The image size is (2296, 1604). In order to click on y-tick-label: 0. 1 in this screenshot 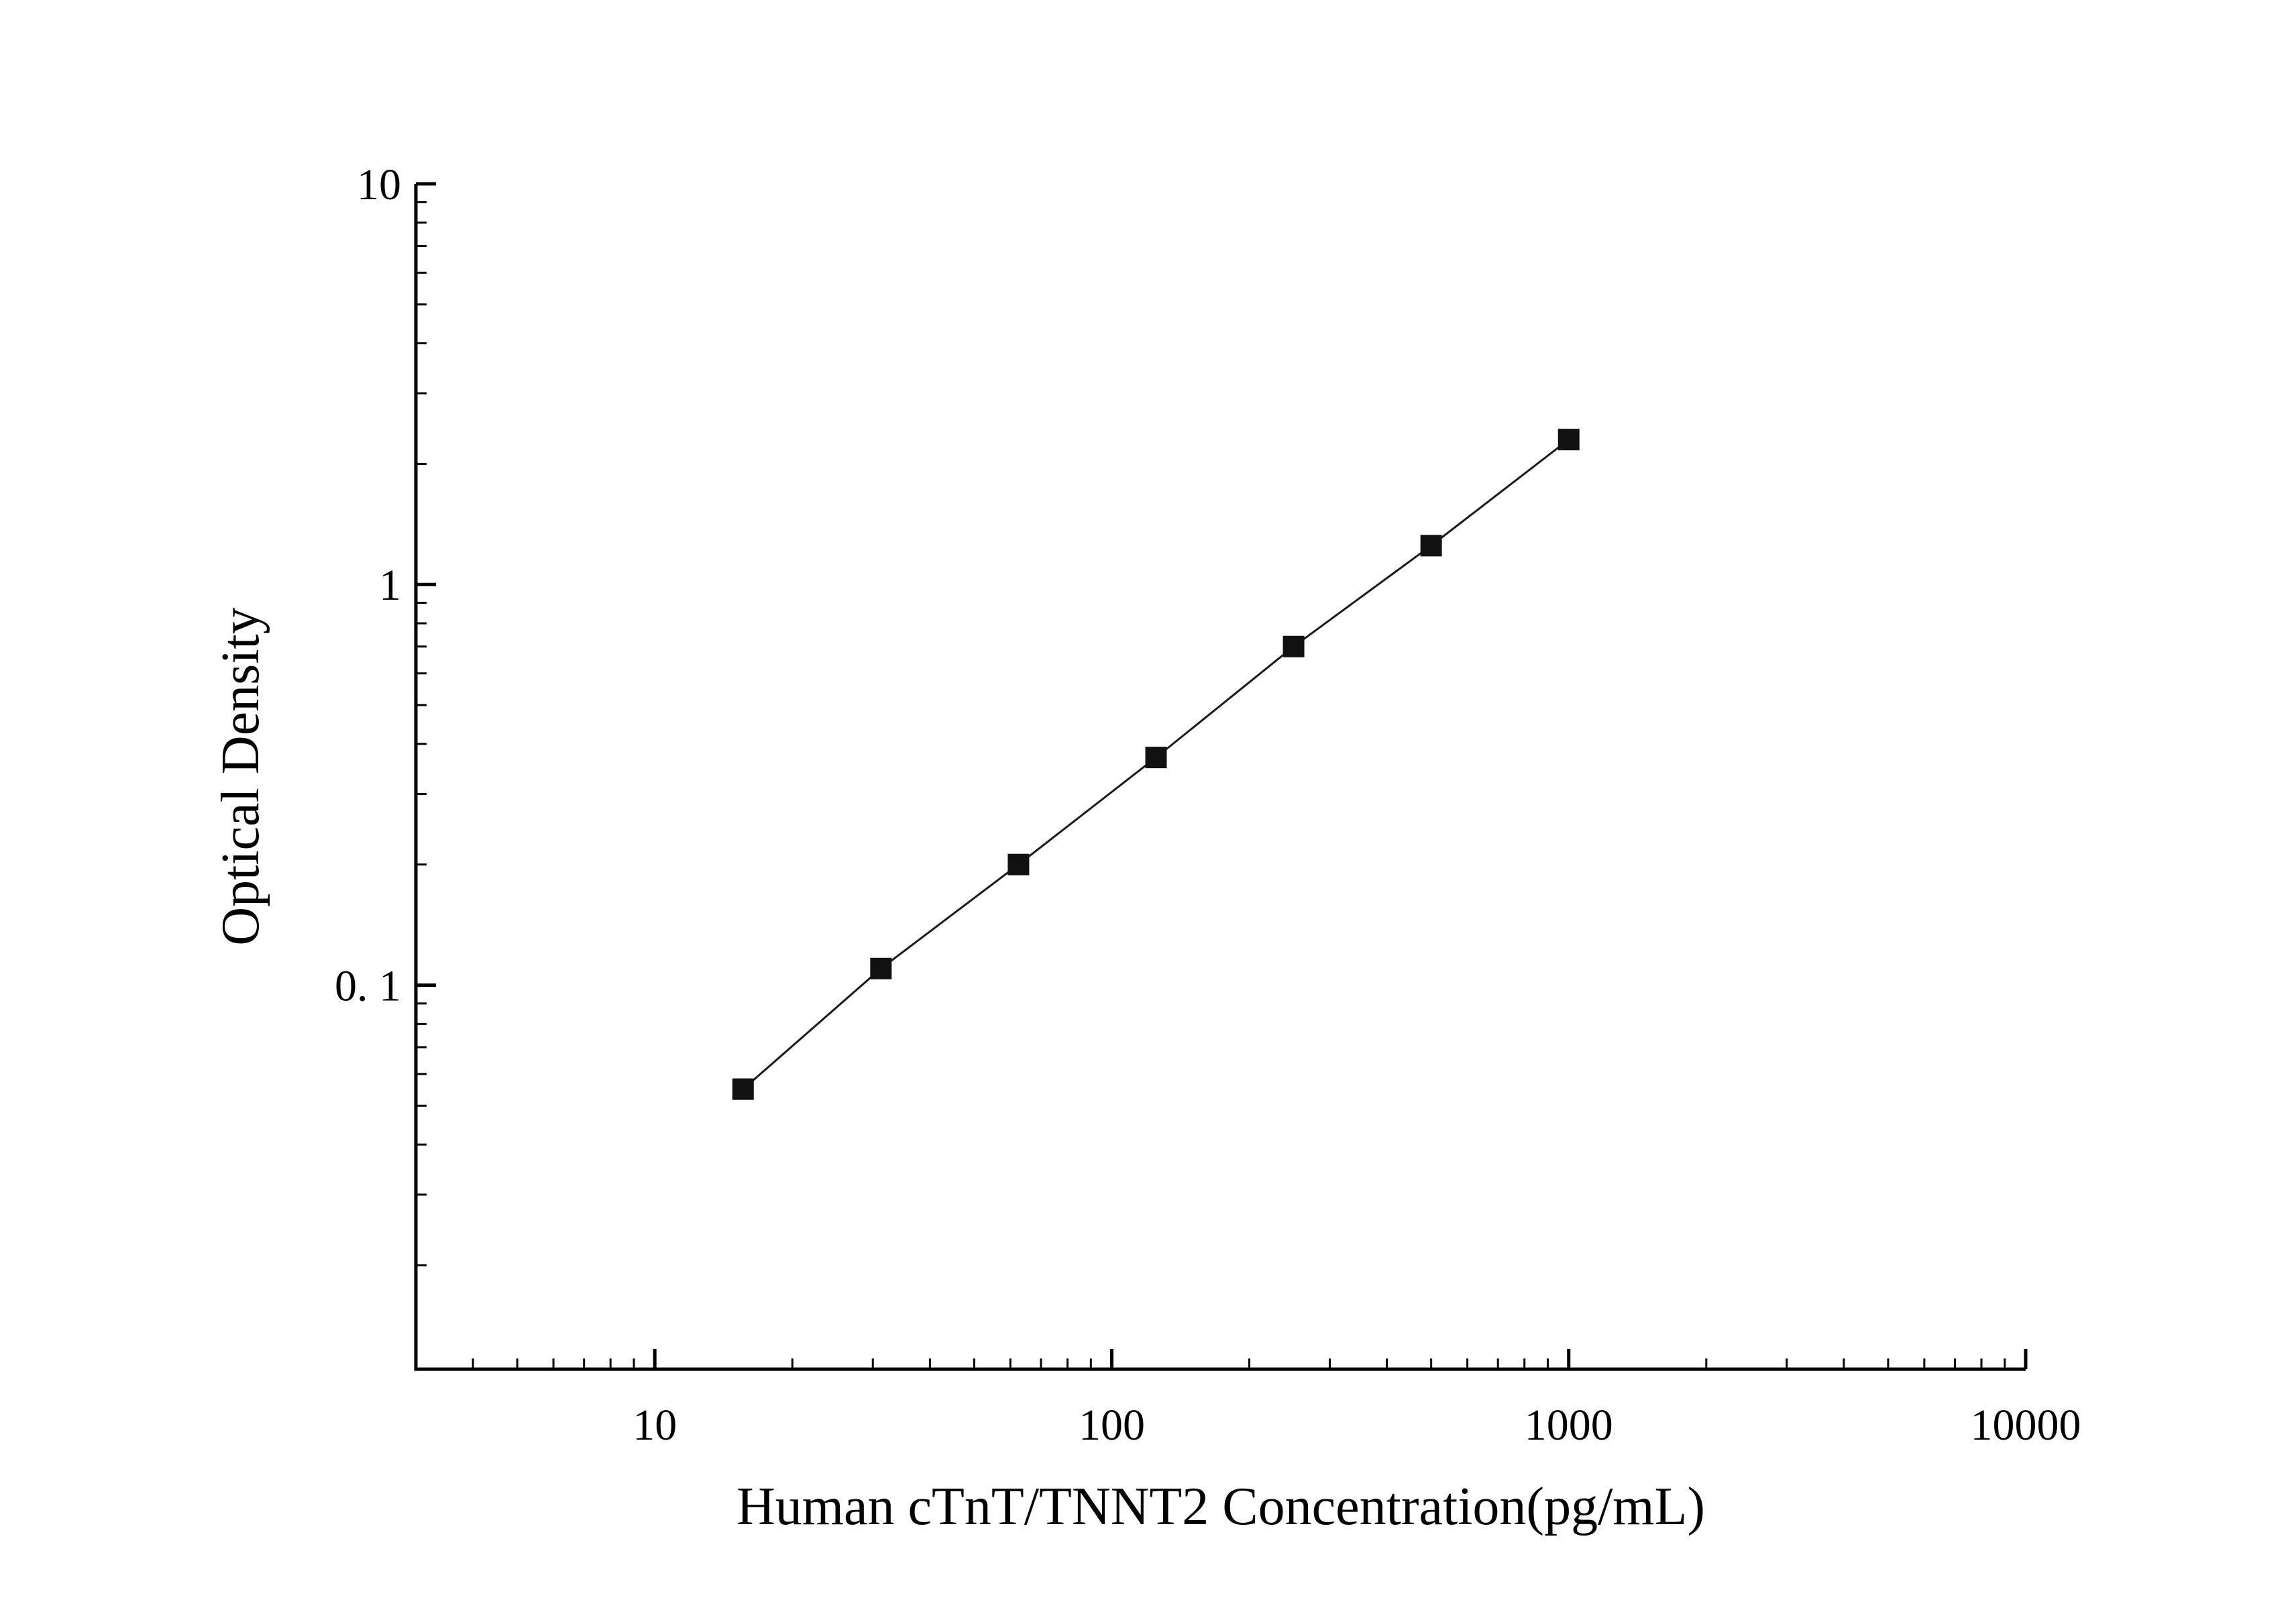, I will do `click(368, 985)`.